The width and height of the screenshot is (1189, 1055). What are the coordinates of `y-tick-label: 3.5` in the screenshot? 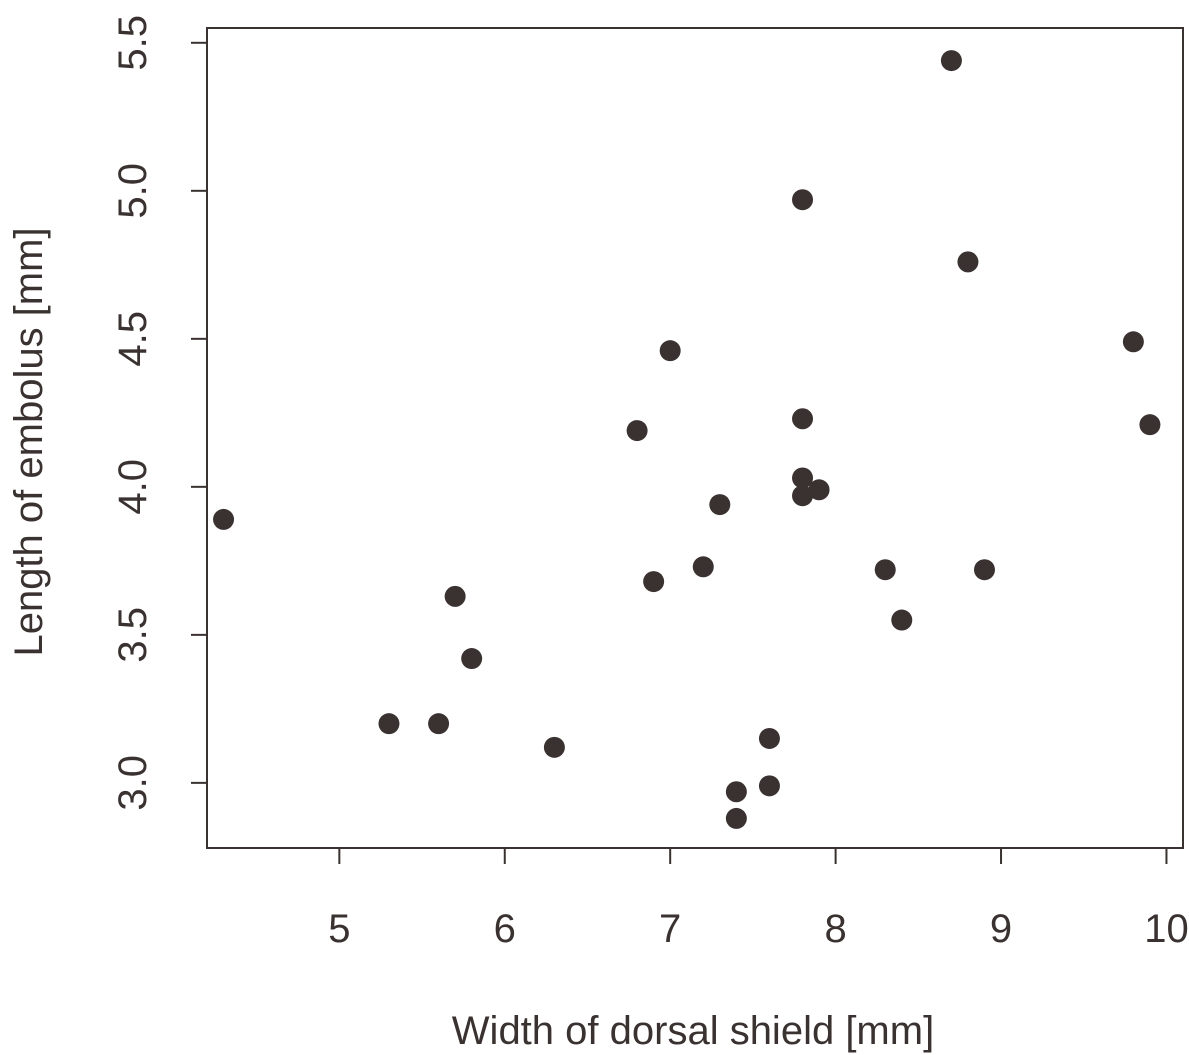 It's located at (133, 635).